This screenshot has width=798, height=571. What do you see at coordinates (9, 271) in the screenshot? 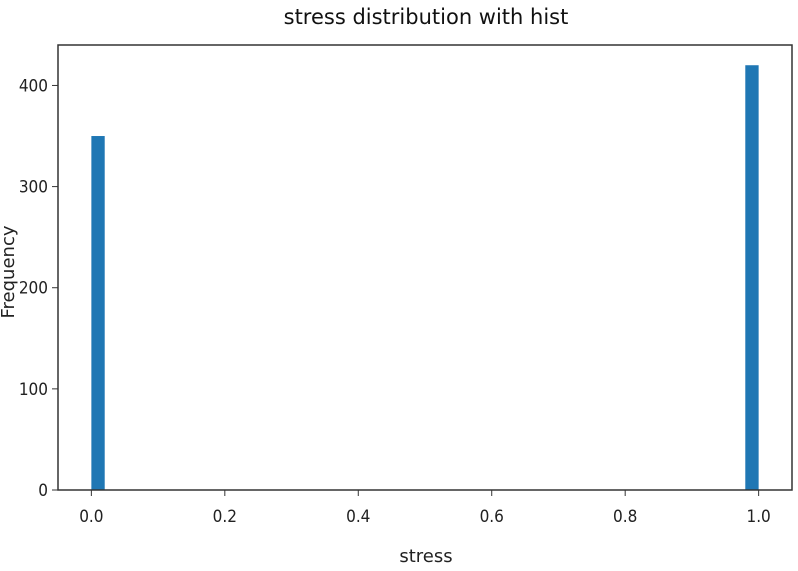
I see `y-axis-label: Frequency` at bounding box center [9, 271].